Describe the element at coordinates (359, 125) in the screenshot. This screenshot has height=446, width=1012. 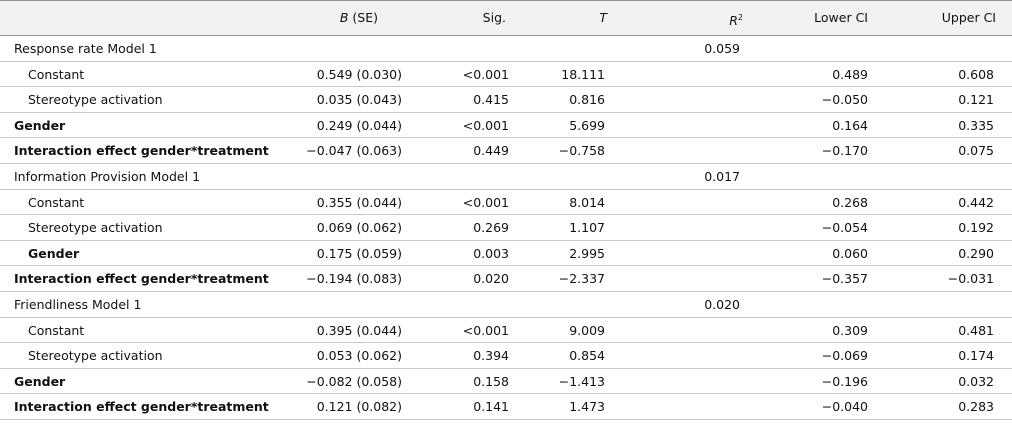
I see `table-cell: 0.249 (0.044)` at that location.